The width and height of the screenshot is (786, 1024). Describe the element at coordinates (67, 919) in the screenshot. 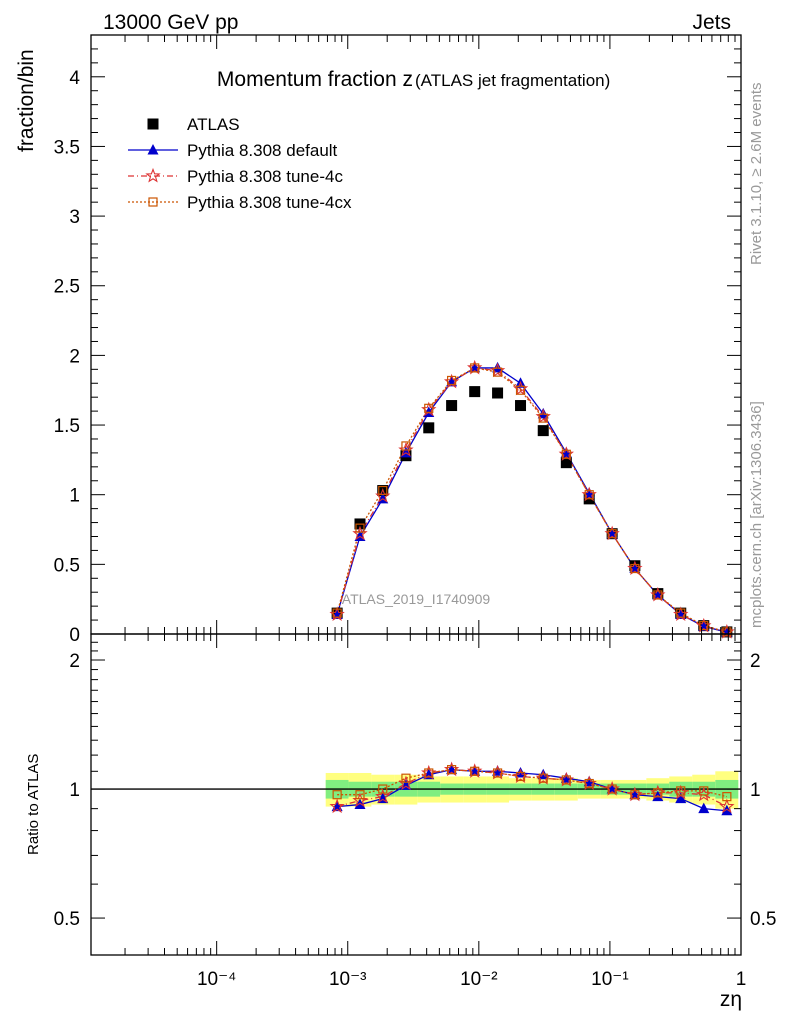

I see `ratio-y-tick-label-left: 0.5` at that location.